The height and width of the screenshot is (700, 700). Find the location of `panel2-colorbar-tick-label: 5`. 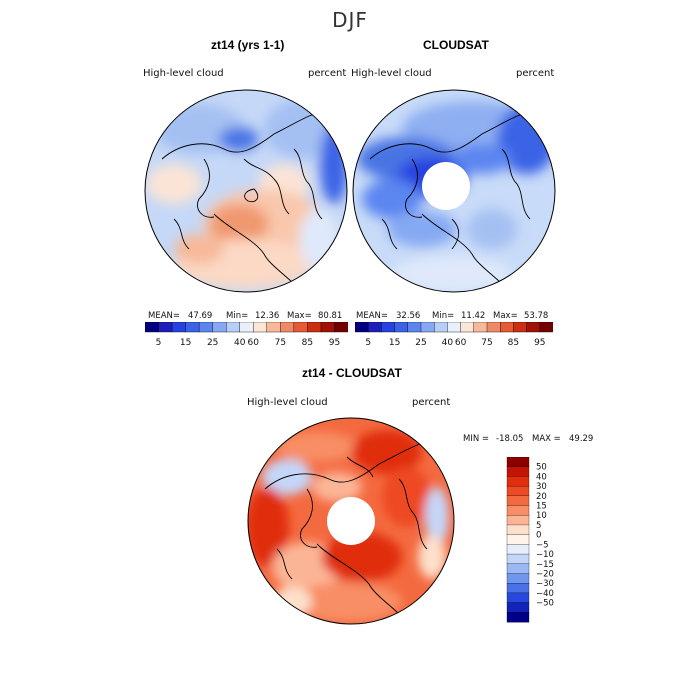

panel2-colorbar-tick-label: 5 is located at coordinates (368, 343).